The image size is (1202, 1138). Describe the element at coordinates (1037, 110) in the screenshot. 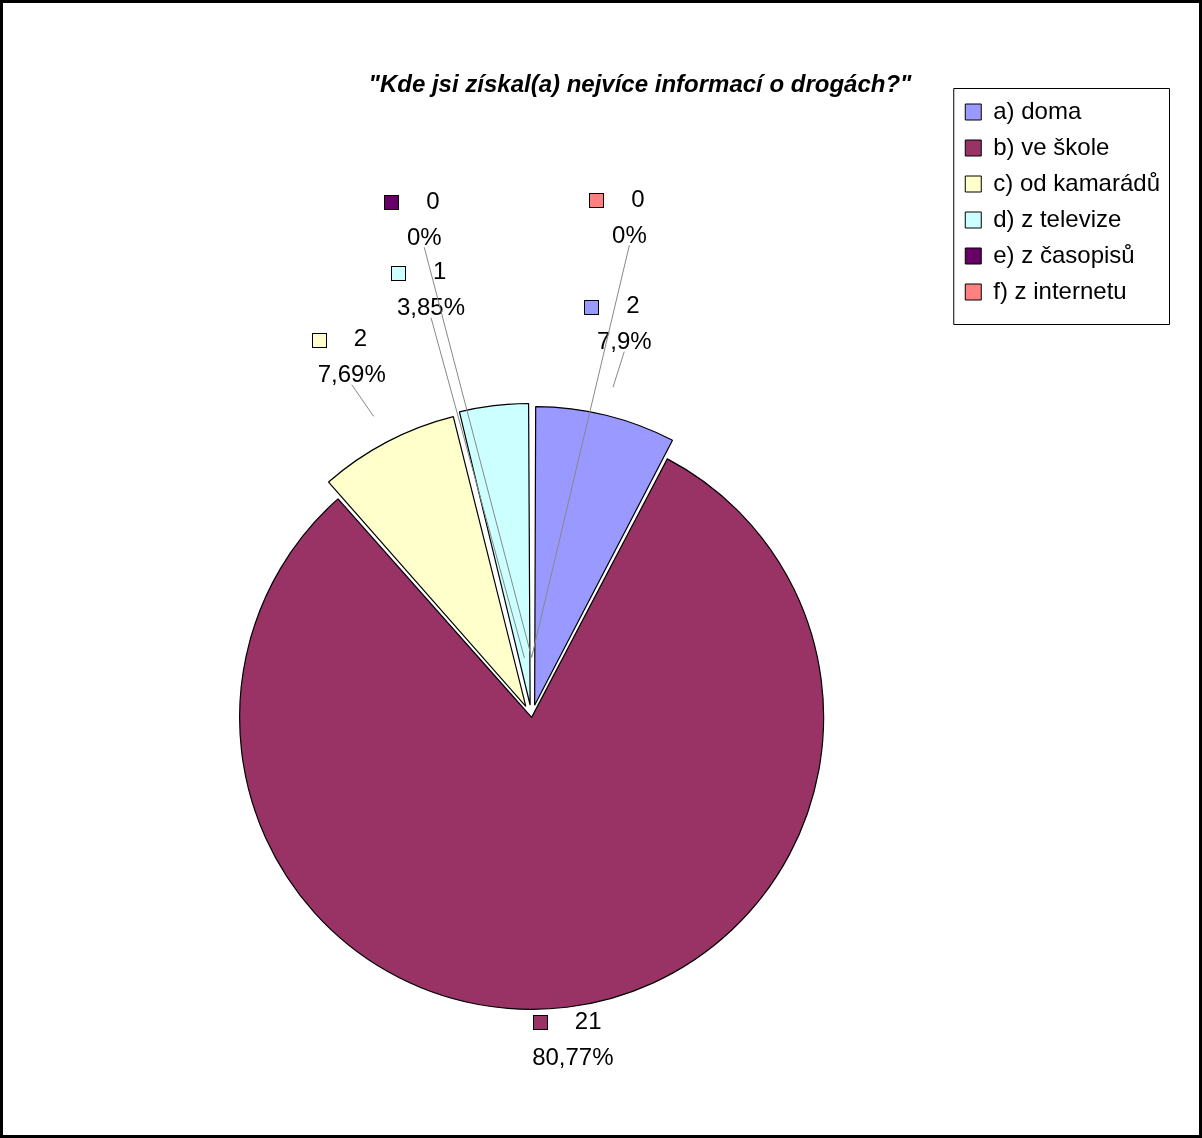

I see `legend-label: a) doma` at that location.